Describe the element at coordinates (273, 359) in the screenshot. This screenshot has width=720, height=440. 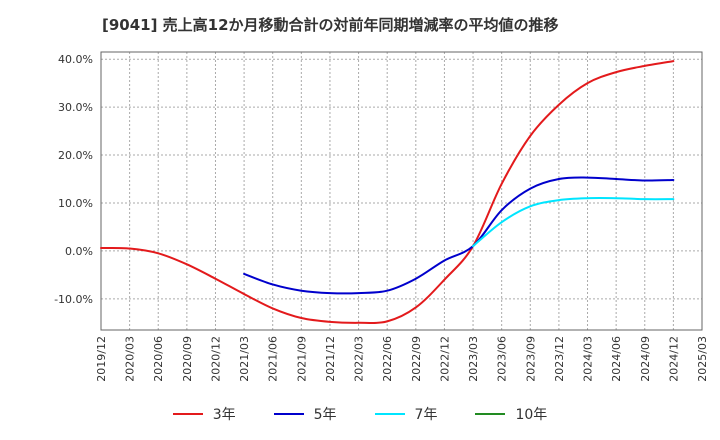
I see `x-tick-label: 2021/06` at that location.